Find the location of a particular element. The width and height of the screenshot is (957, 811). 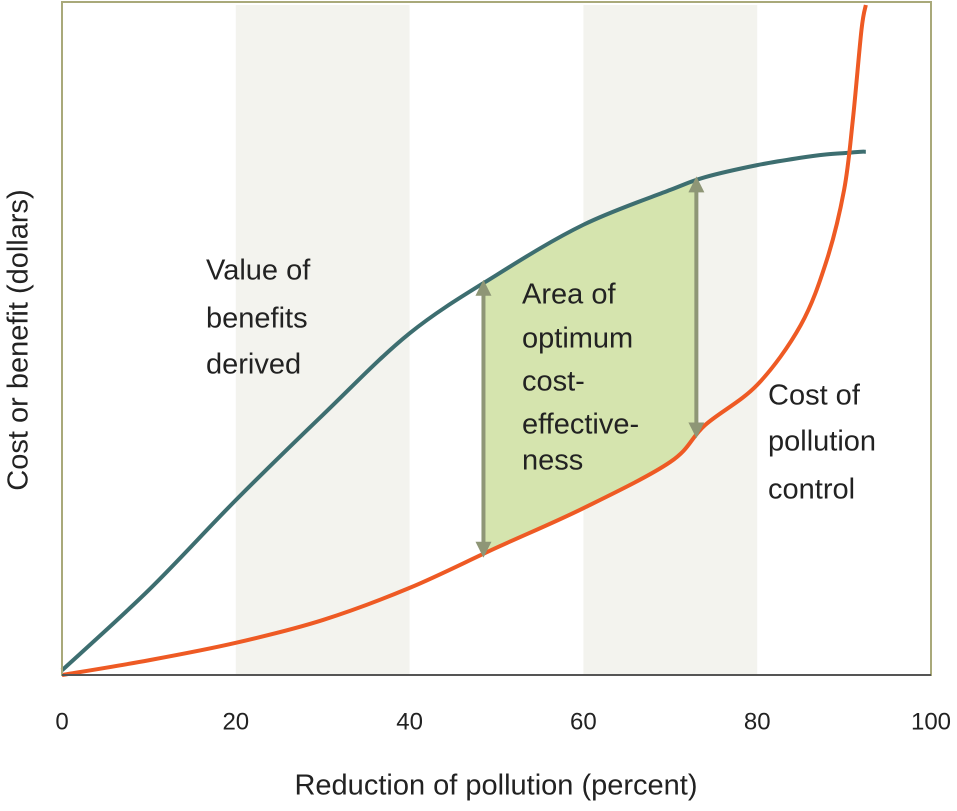

x-tick-label: 20 is located at coordinates (235, 721).